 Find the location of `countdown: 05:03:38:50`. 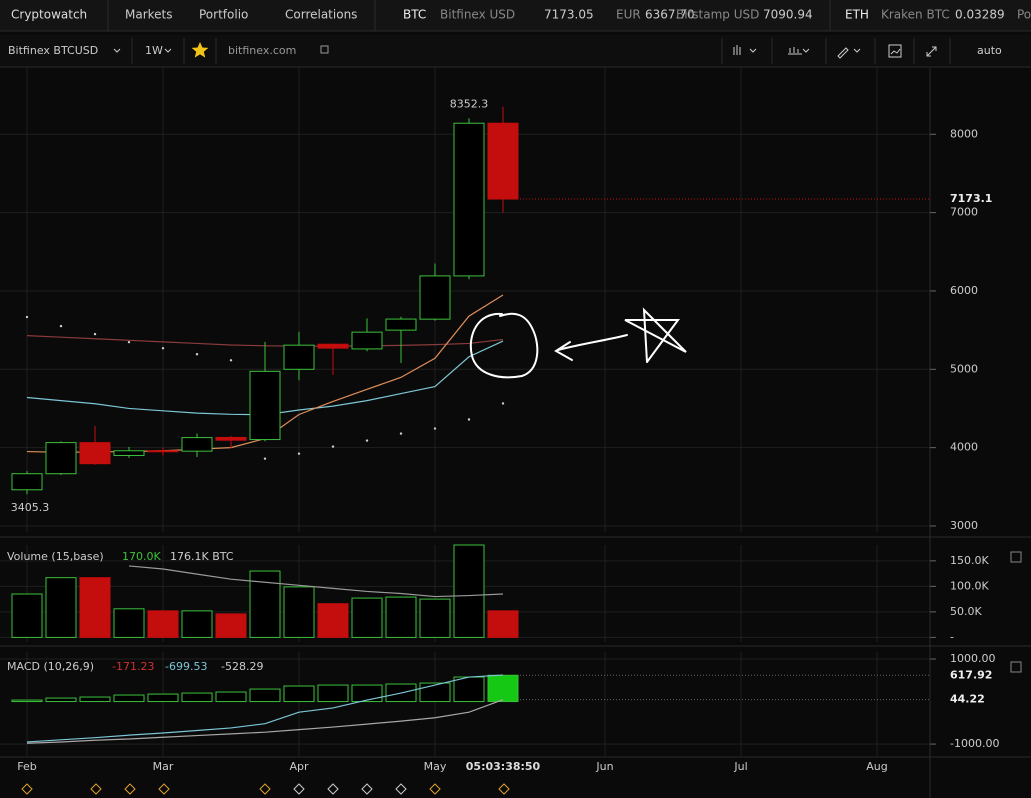

countdown: 05:03:38:50 is located at coordinates (503, 766).